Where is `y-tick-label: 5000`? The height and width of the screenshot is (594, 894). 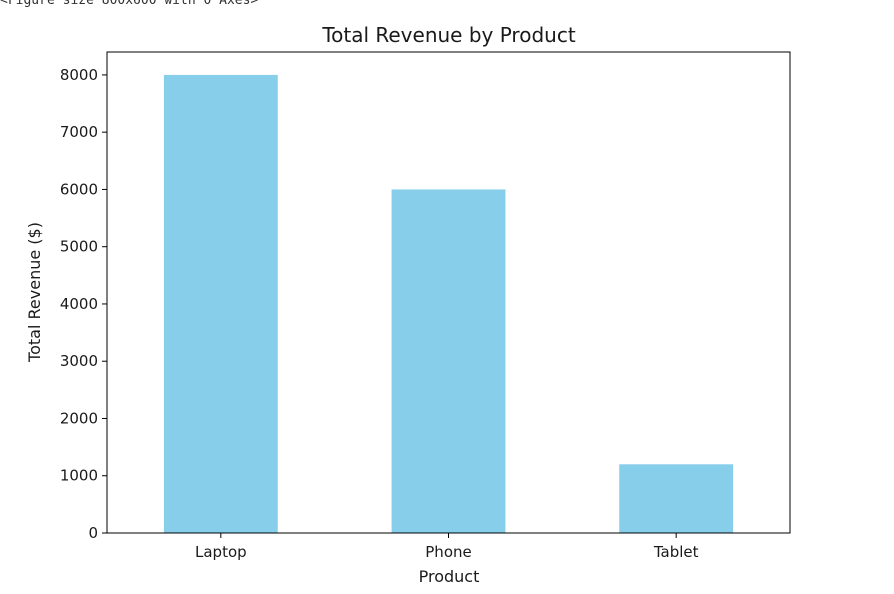
y-tick-label: 5000 is located at coordinates (79, 247).